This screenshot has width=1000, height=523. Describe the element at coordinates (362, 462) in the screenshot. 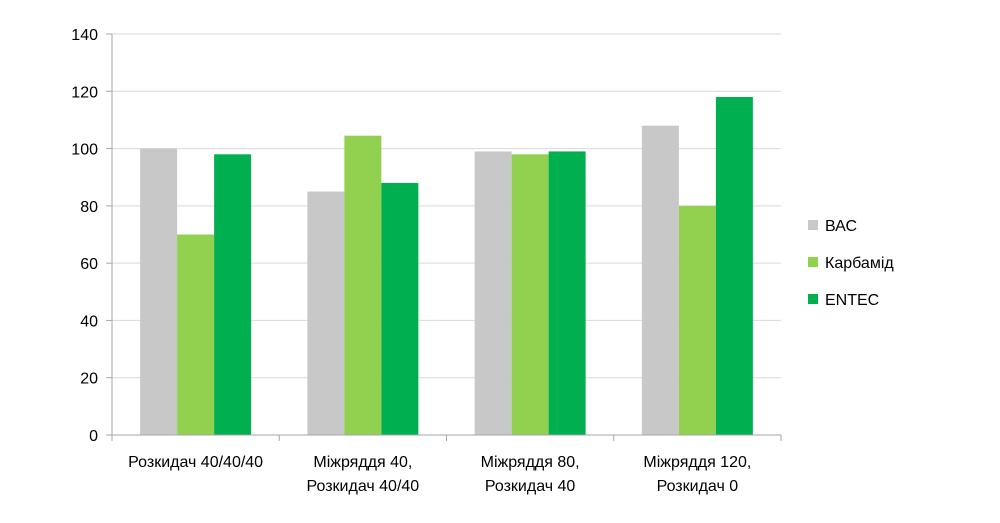

I see `x-category-label: Міжряддя 40,` at that location.